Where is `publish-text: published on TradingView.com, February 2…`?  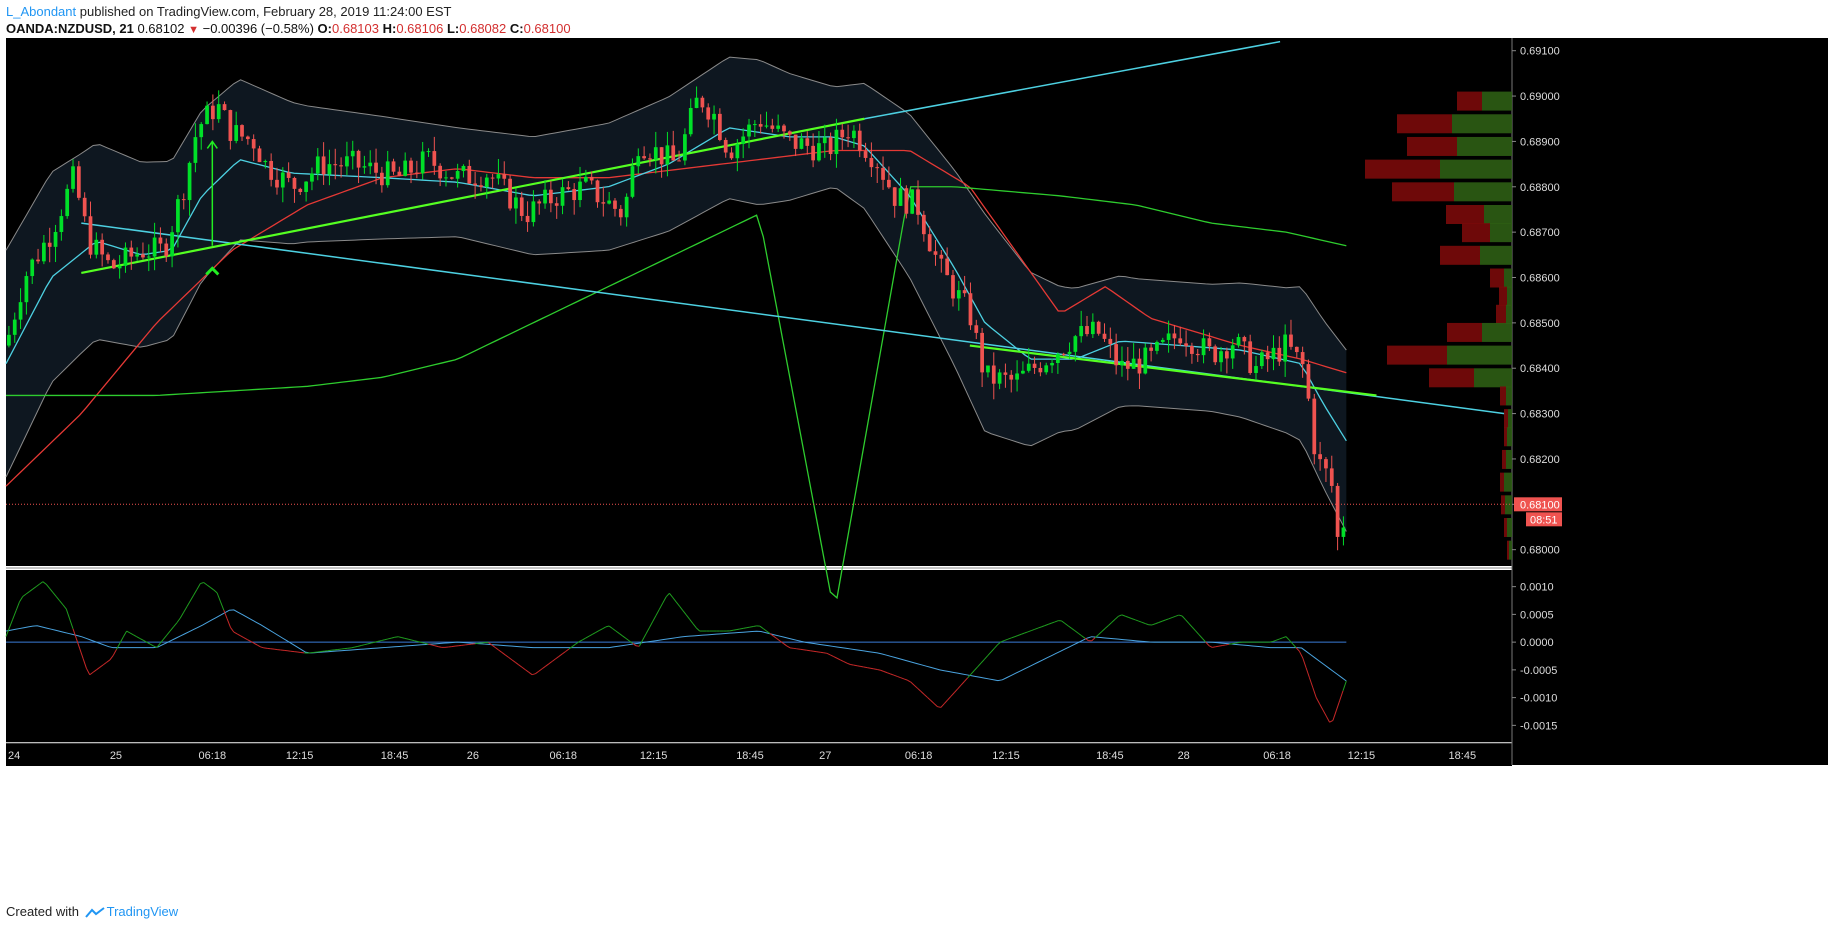
publish-text: published on TradingView.com, February 2… is located at coordinates (265, 11).